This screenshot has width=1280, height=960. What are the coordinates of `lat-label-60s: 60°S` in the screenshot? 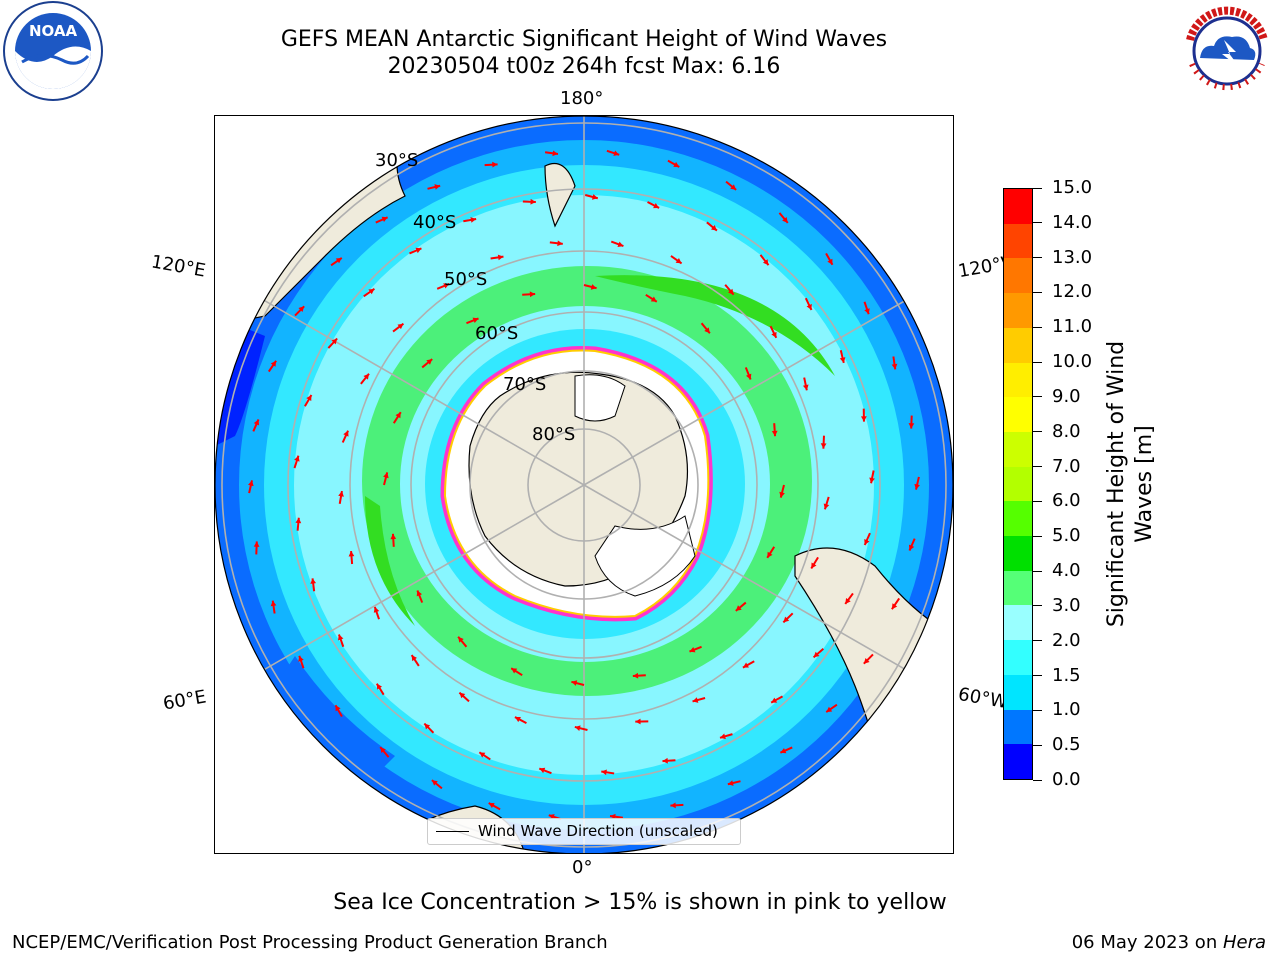 It's located at (497, 333).